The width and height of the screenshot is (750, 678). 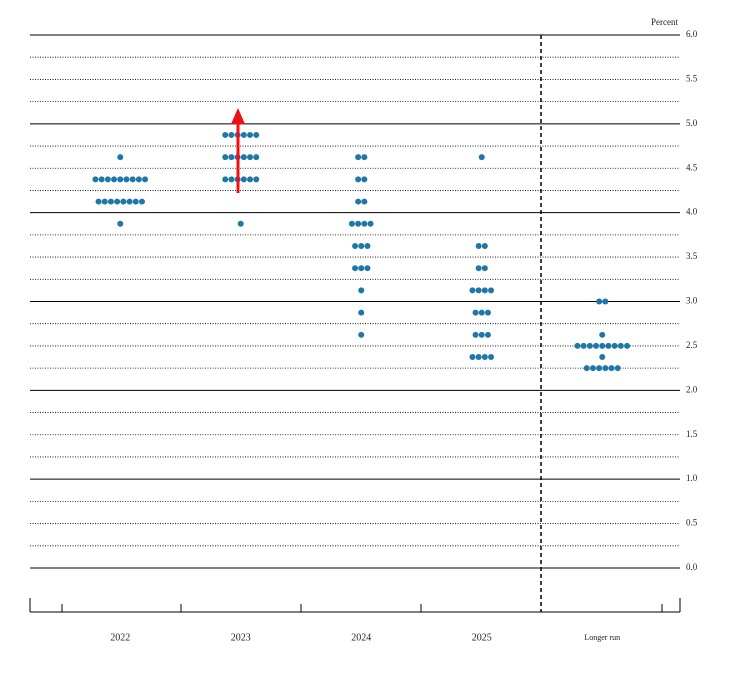 What do you see at coordinates (692, 523) in the screenshot?
I see `y-tick-label: 0.5` at bounding box center [692, 523].